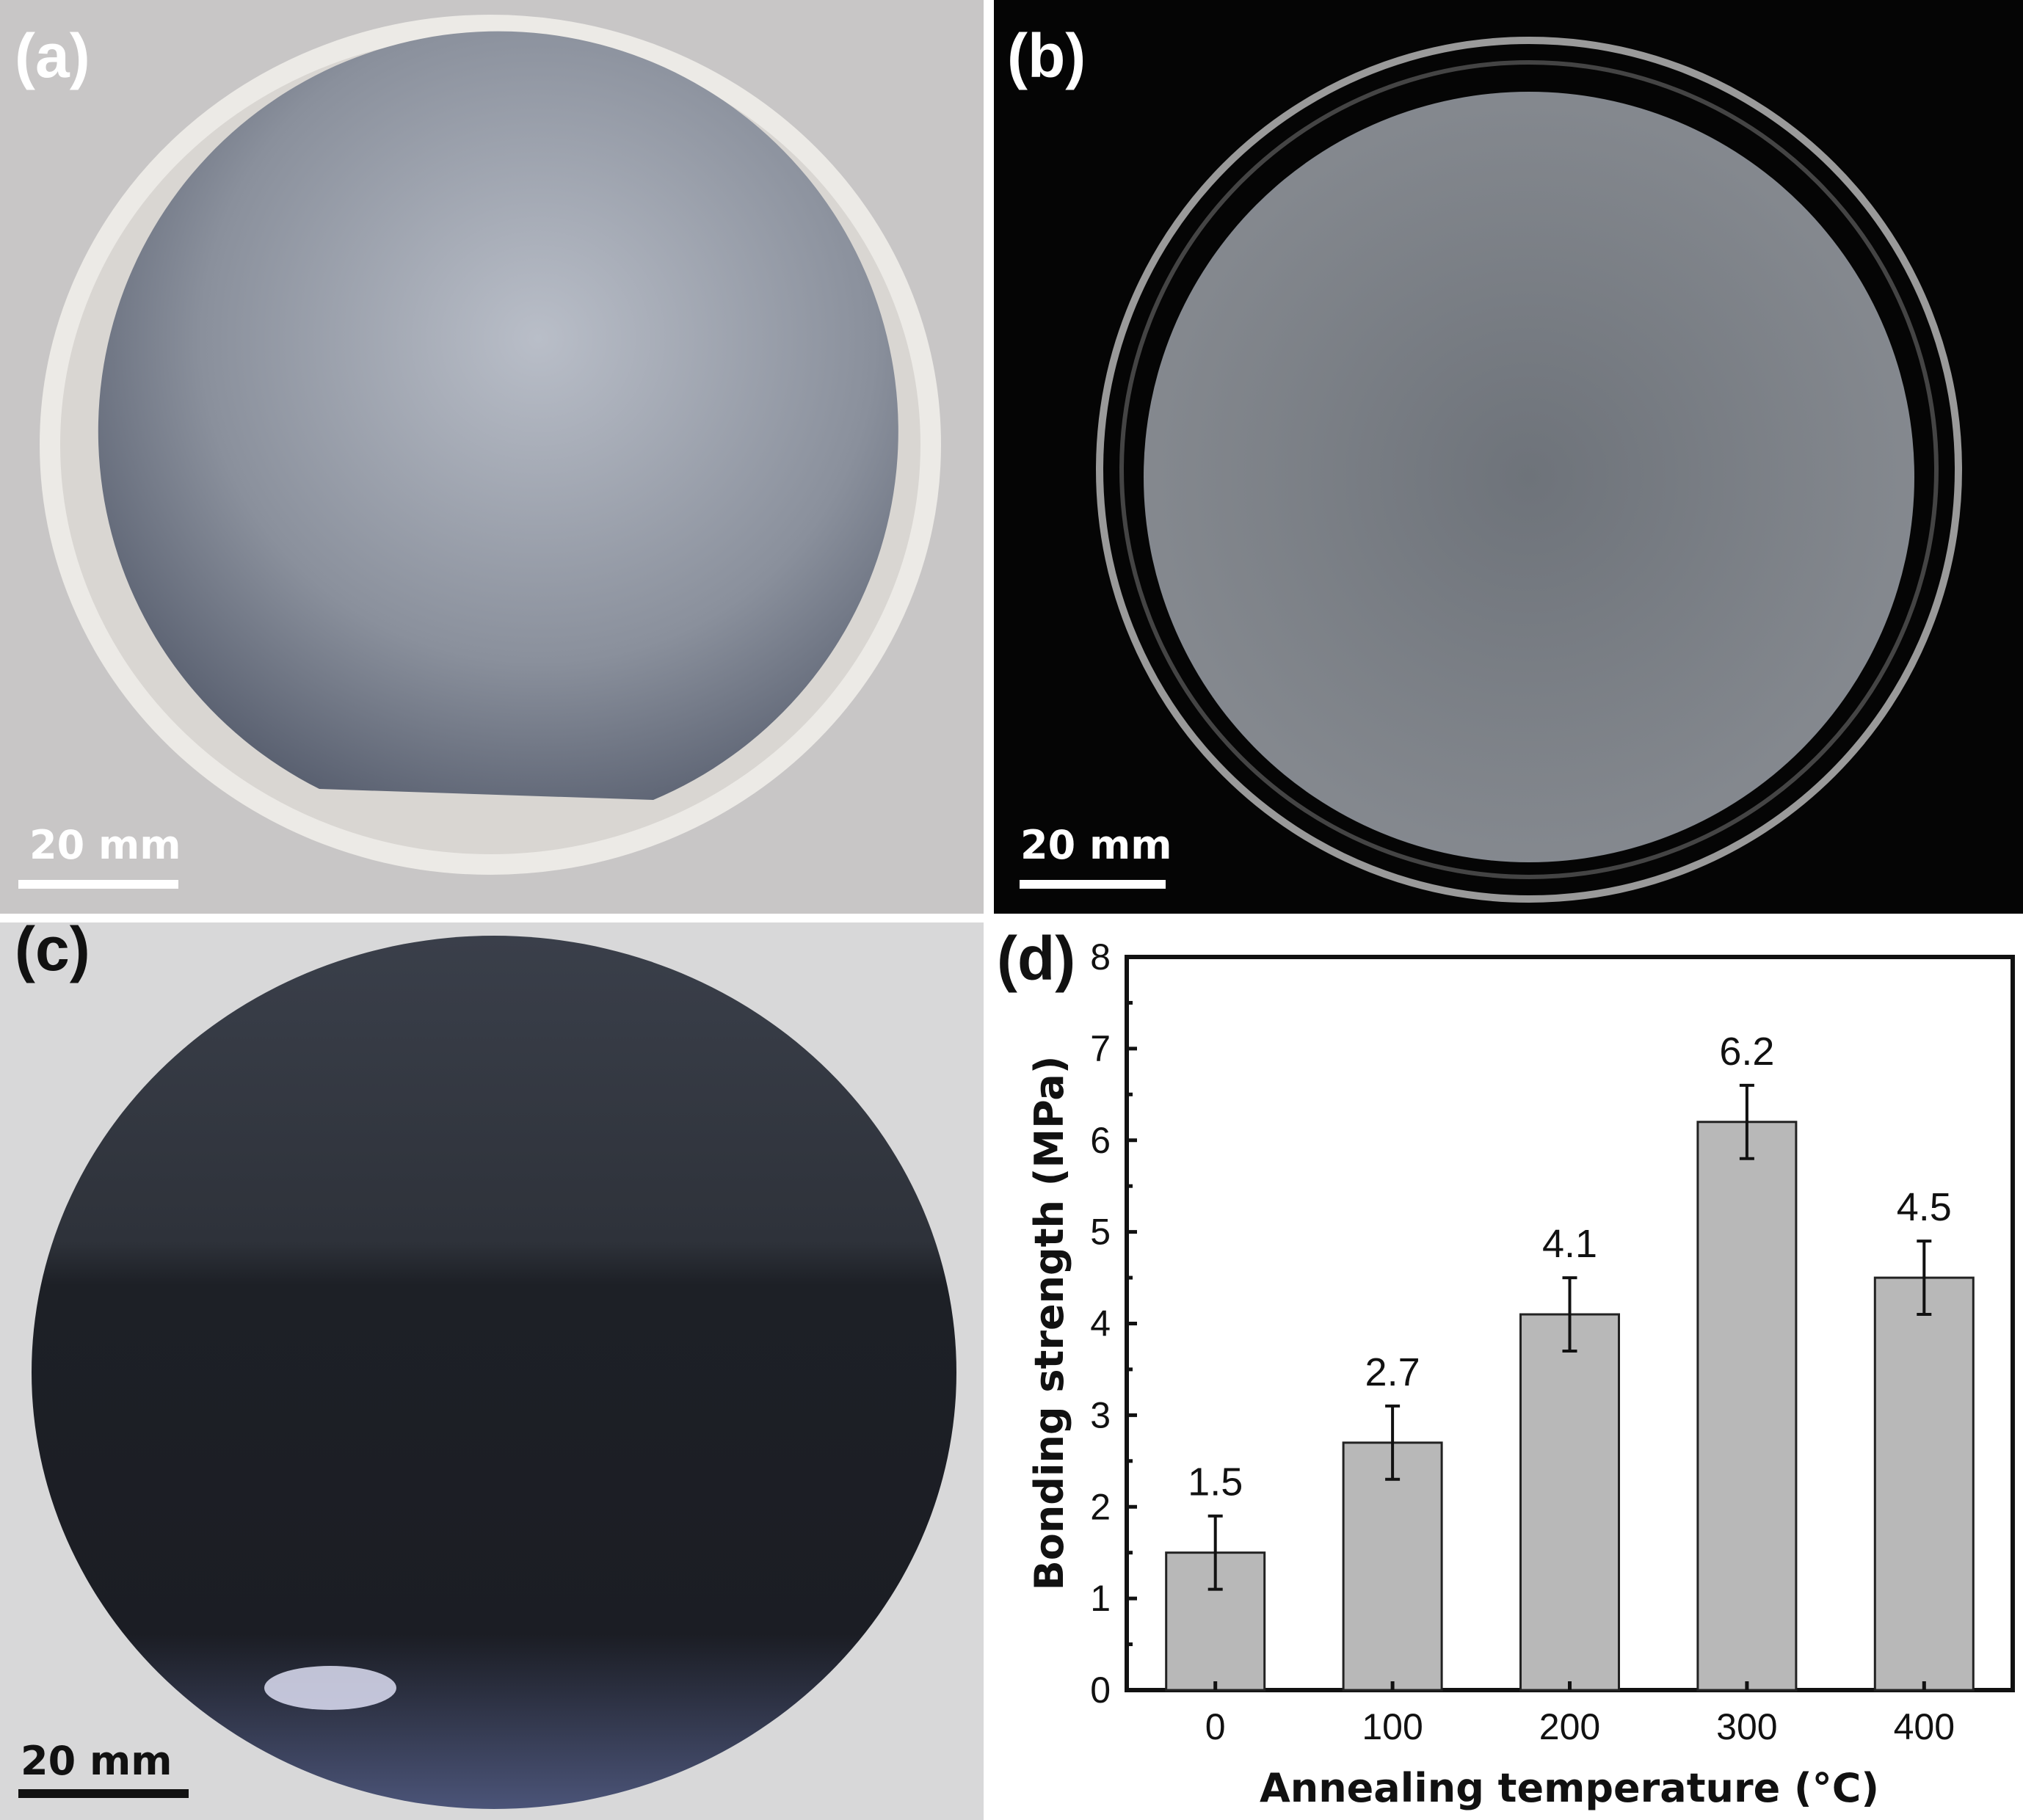 The height and width of the screenshot is (1820, 2023). I want to click on x-tick-label: 400, so click(1925, 1726).